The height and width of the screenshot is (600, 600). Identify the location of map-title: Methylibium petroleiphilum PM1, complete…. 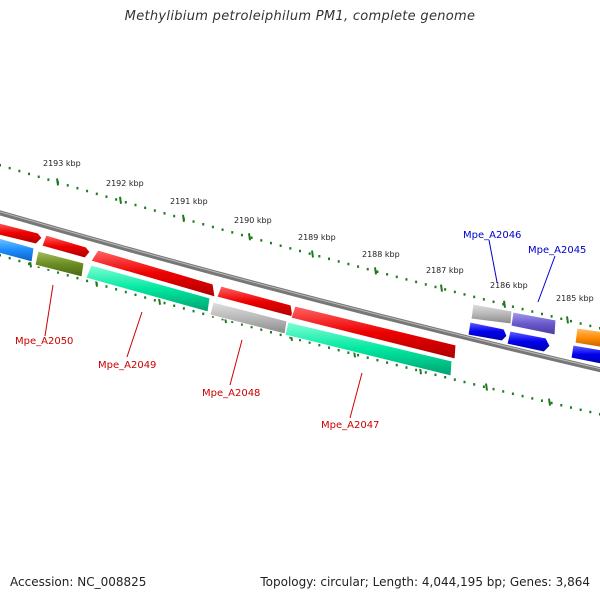
(300, 16).